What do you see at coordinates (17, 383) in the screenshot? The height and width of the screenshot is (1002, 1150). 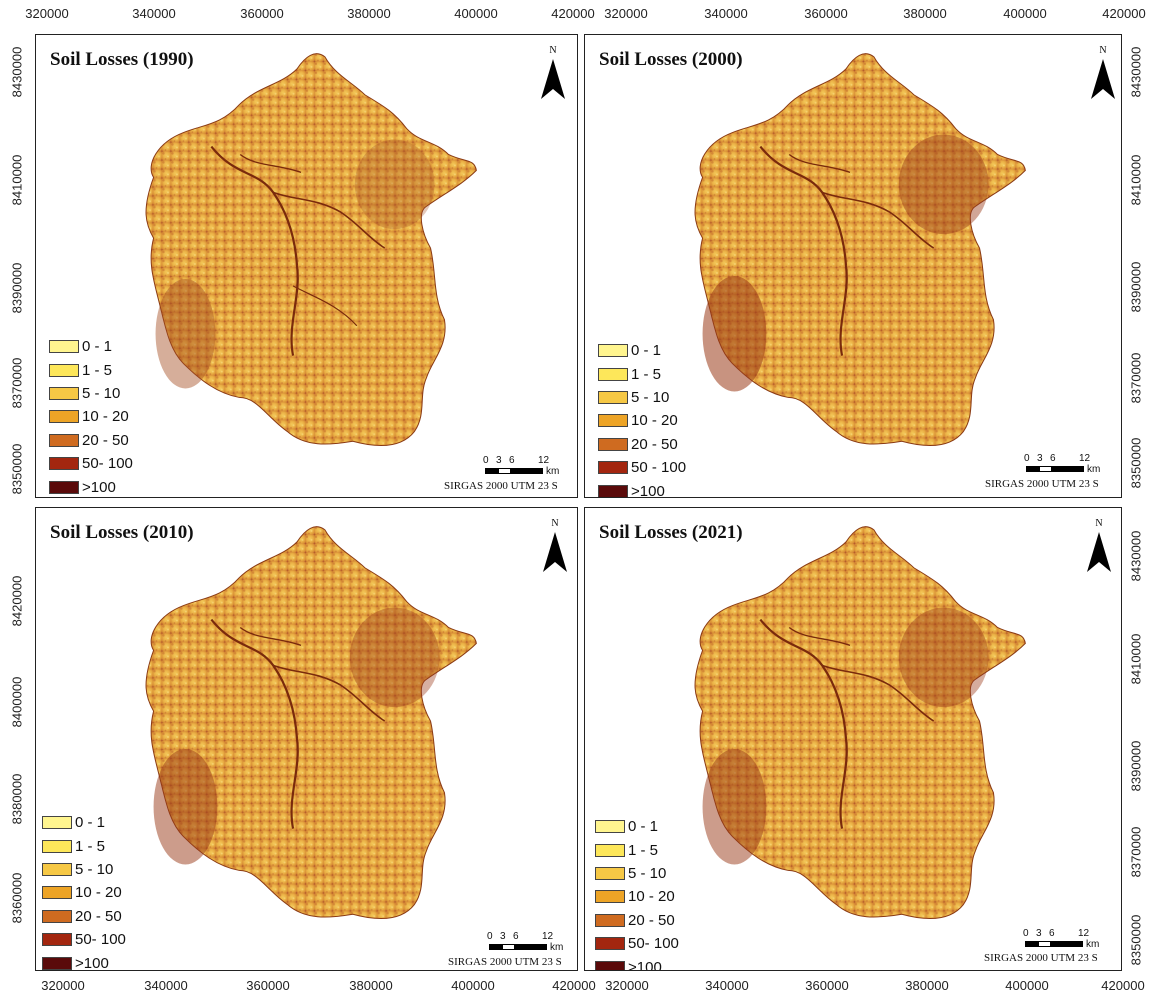 I see `left-axis-tick-8370000: 8370000` at bounding box center [17, 383].